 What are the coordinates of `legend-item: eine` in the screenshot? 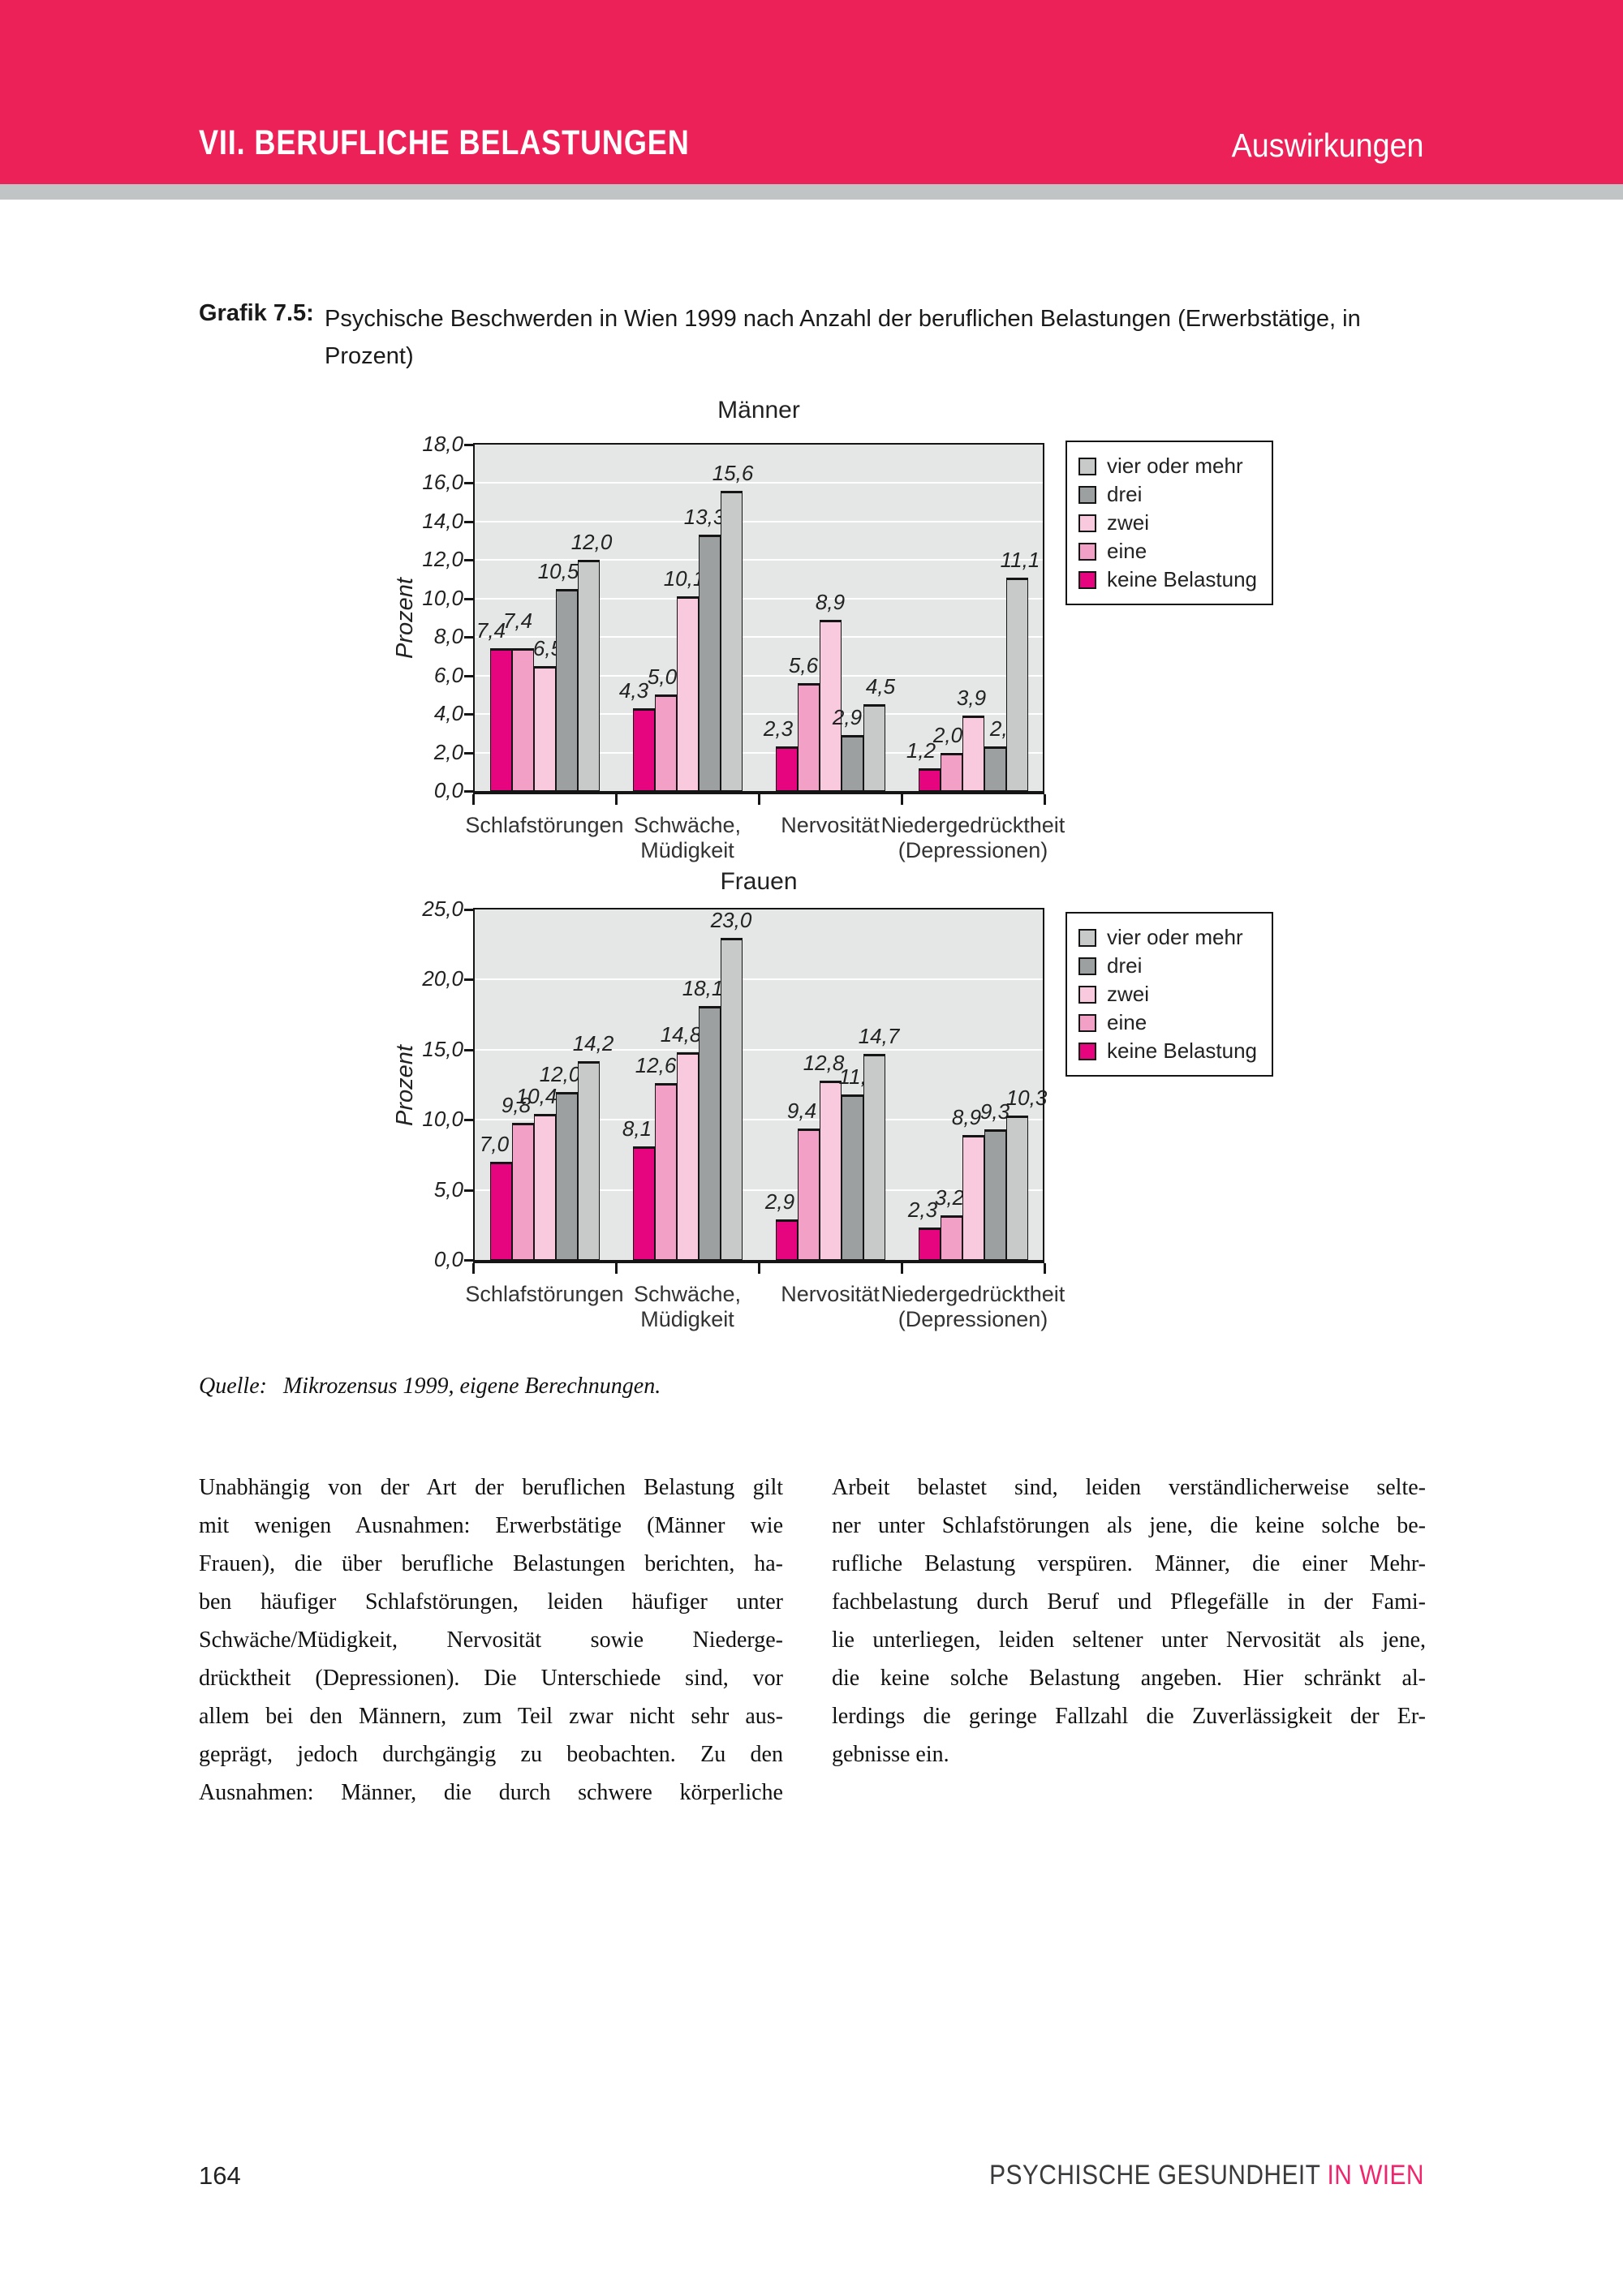 It's located at (1167, 1022).